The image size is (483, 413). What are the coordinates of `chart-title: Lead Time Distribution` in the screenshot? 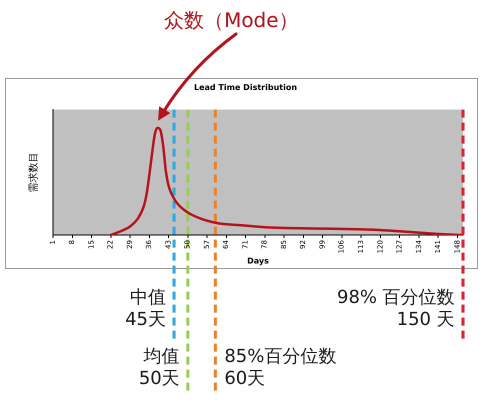 It's located at (246, 87).